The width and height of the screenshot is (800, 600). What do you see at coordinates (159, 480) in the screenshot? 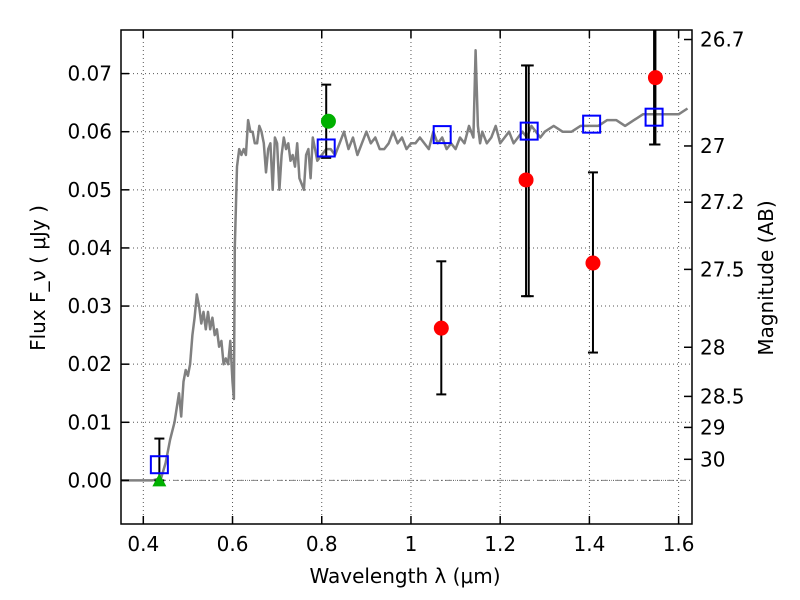
I see `green-triangle-point` at bounding box center [159, 480].